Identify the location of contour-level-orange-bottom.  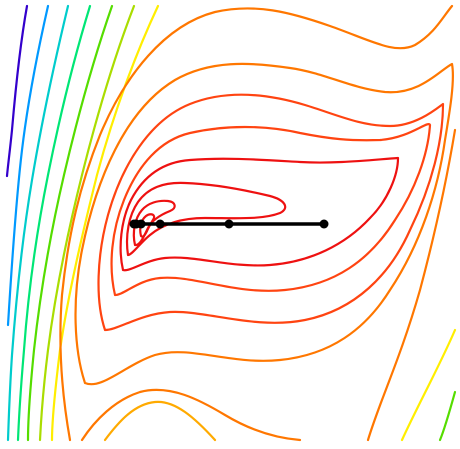
(191, 415).